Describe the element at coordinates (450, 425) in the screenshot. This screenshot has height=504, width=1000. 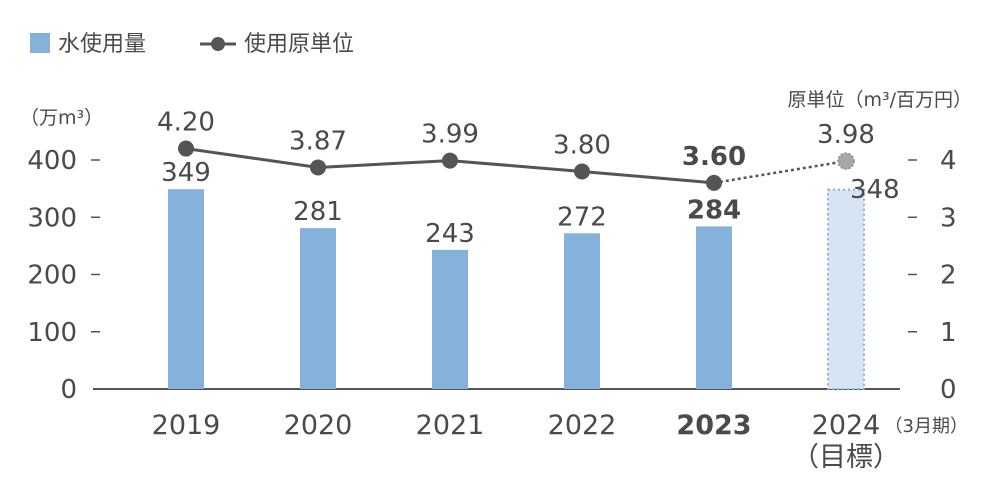
I see `x-tick-label: 2021` at that location.